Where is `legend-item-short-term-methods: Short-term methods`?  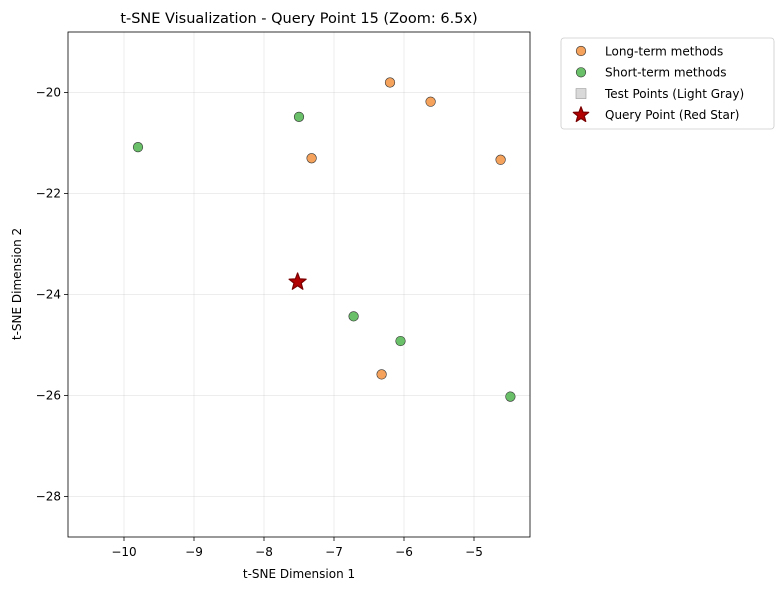 legend-item-short-term-methods: Short-term methods is located at coordinates (650, 73).